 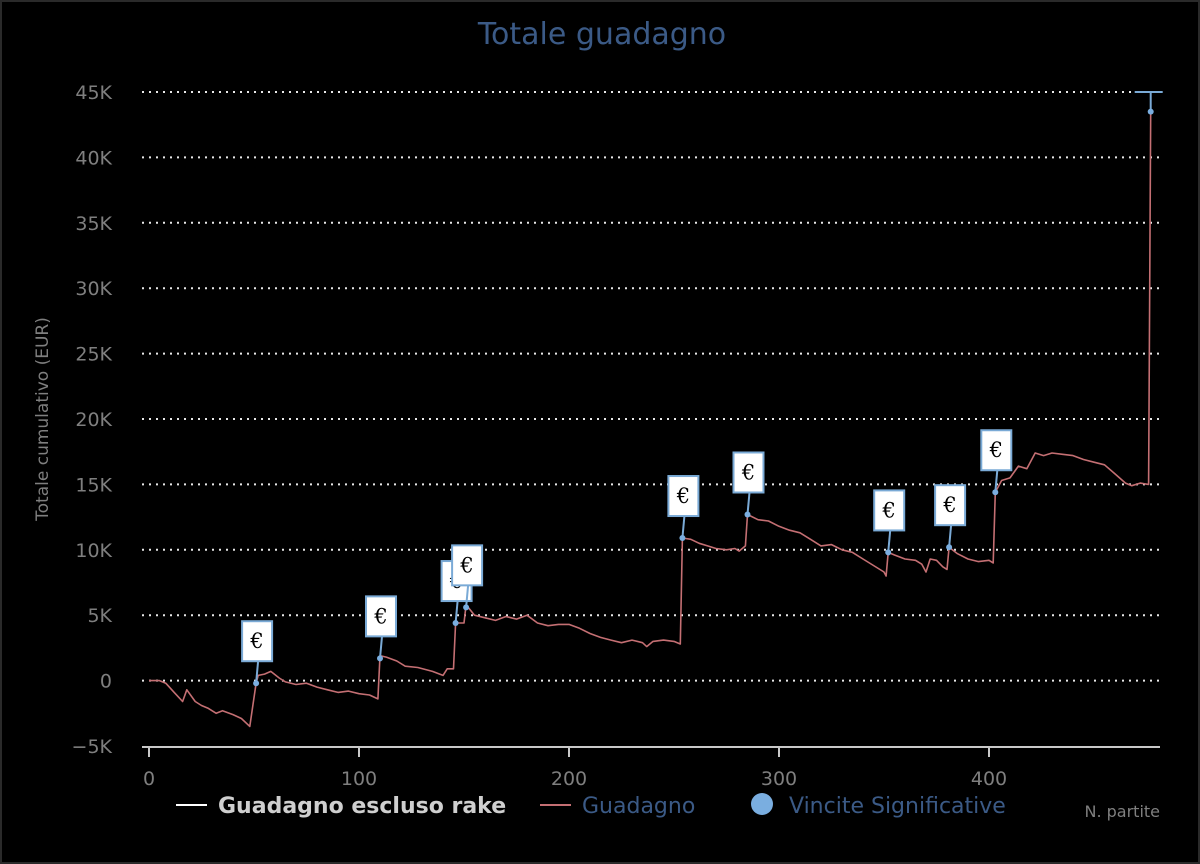 What do you see at coordinates (93, 158) in the screenshot?
I see `y-tick-label: 40K` at bounding box center [93, 158].